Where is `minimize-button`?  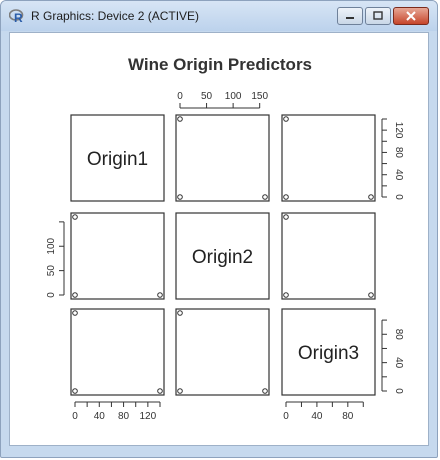 minimize-button is located at coordinates (350, 16).